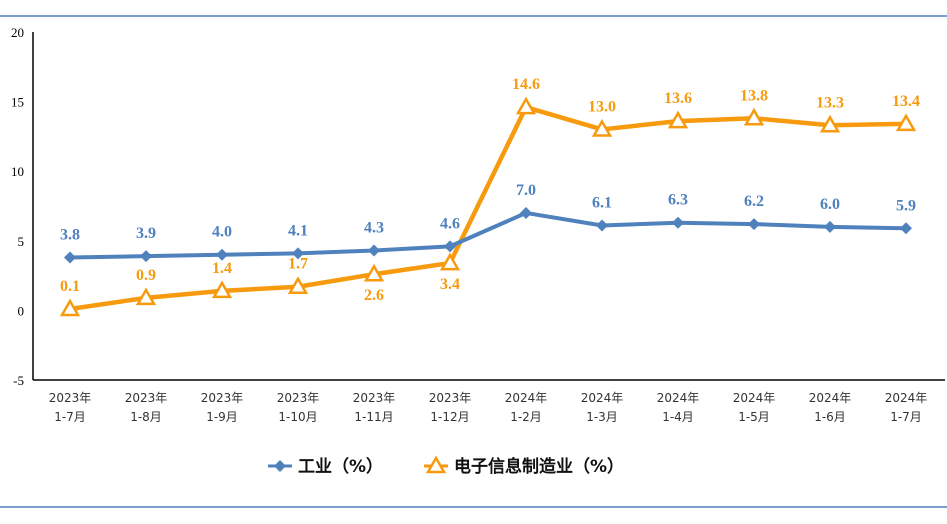  What do you see at coordinates (17, 32) in the screenshot?
I see `y-tick-label: 20` at bounding box center [17, 32].